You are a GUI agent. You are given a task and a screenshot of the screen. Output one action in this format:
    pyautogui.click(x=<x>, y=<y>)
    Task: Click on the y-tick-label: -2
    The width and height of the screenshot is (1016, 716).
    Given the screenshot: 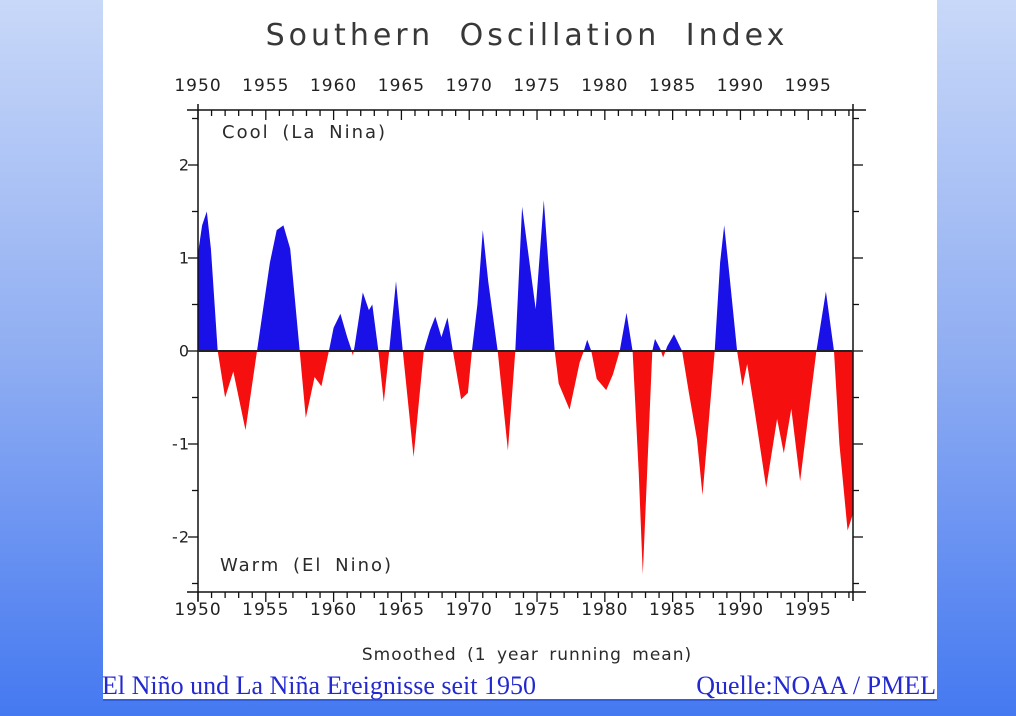 What is the action you would take?
    pyautogui.click(x=181, y=537)
    